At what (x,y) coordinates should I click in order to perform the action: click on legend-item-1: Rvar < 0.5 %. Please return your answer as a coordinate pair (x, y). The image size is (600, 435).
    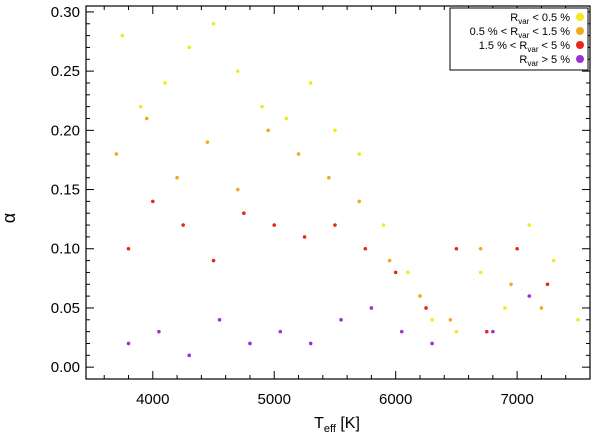
    Looking at the image, I should click on (540, 19).